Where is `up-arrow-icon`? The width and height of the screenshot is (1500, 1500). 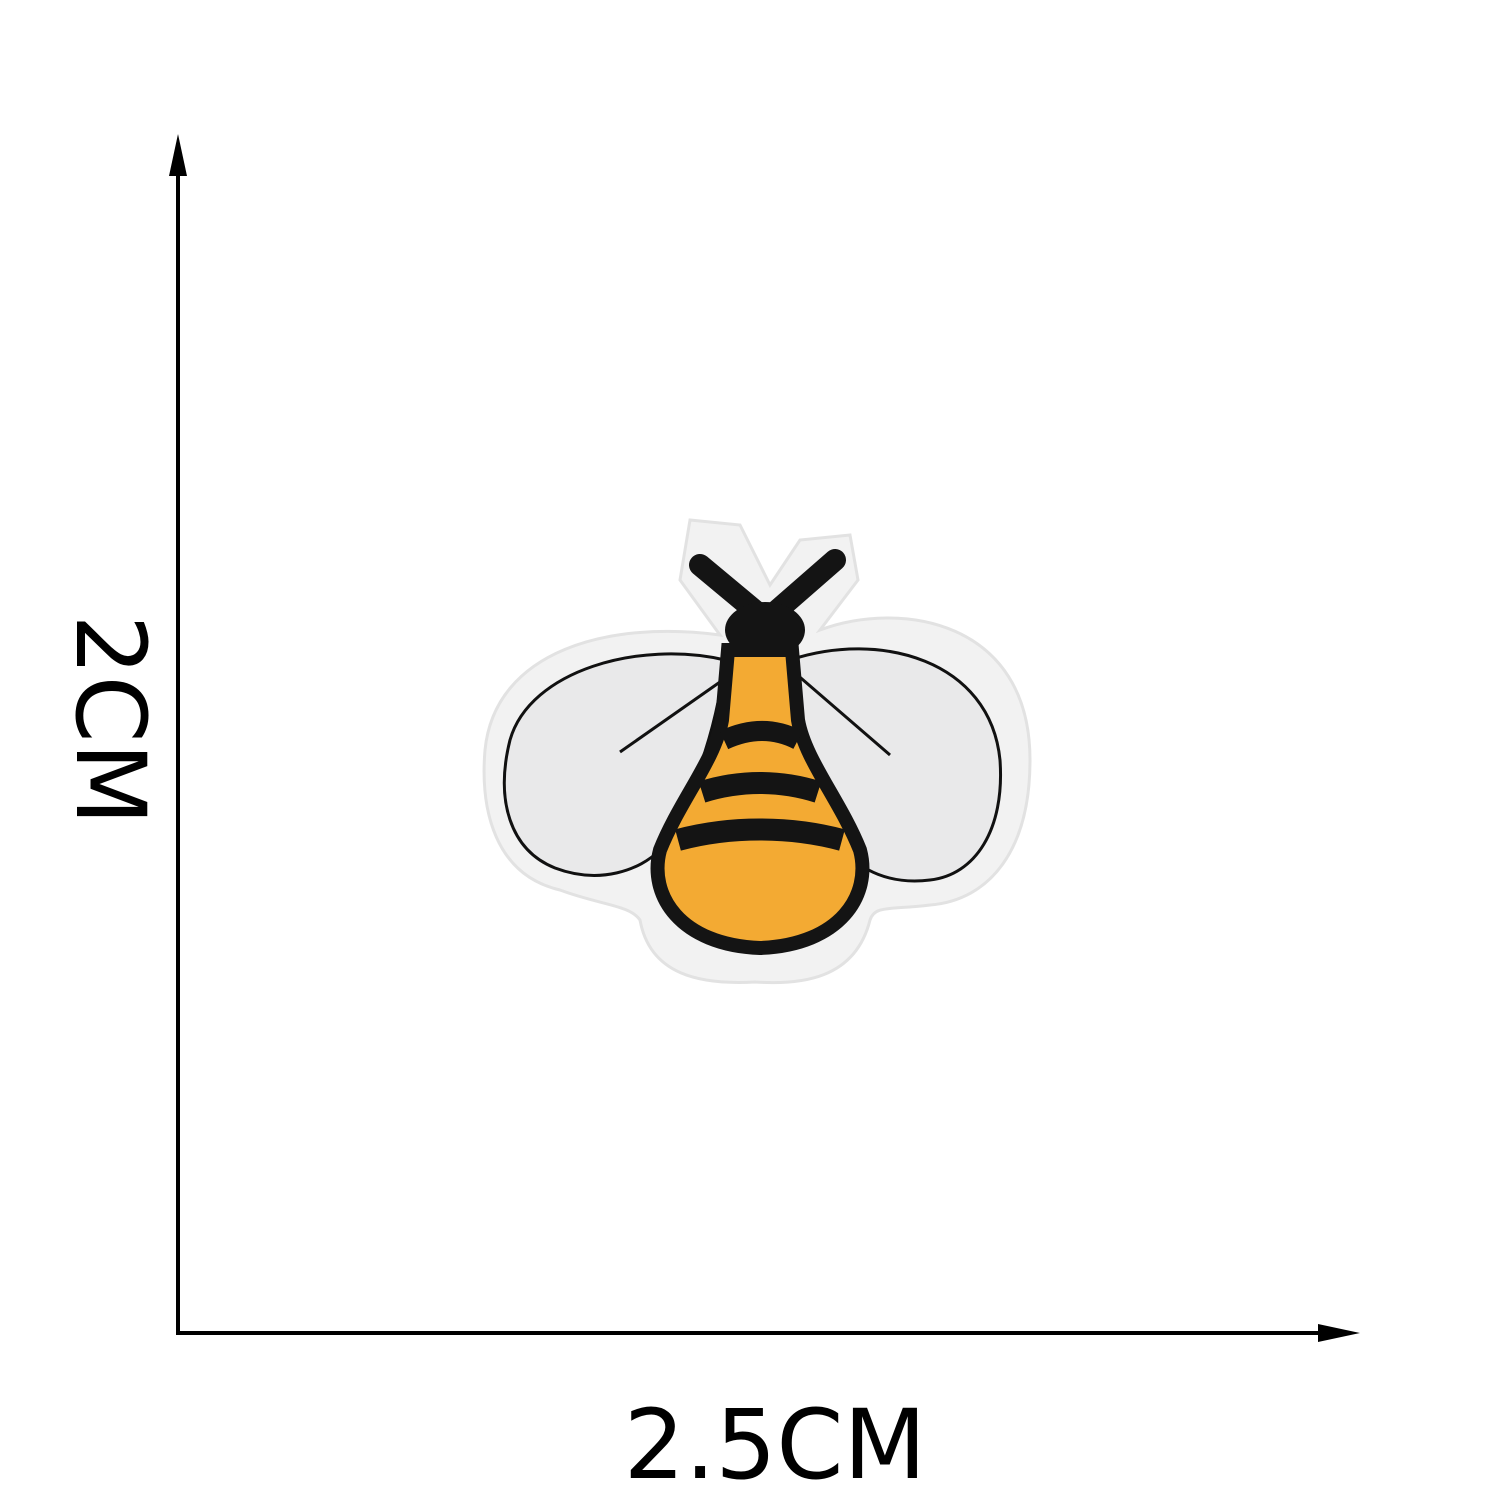
up-arrow-icon is located at coordinates (178, 155).